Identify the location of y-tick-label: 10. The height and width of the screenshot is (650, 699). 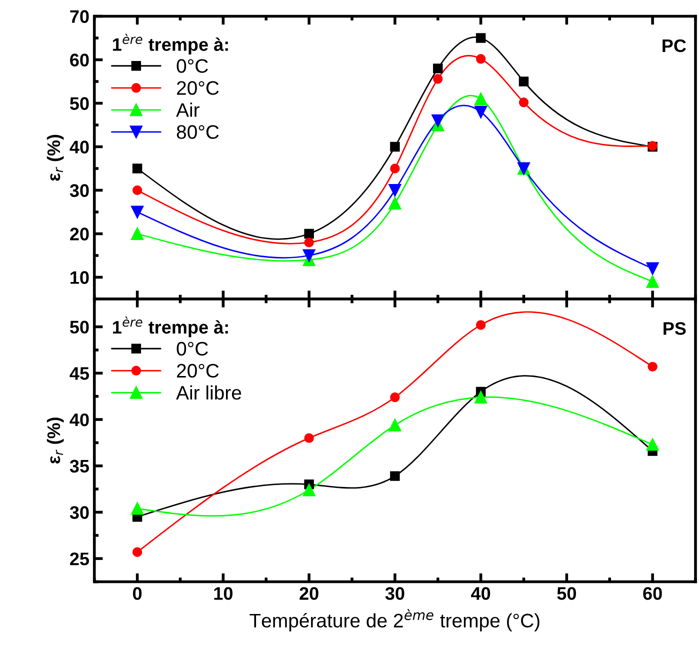
(79, 277).